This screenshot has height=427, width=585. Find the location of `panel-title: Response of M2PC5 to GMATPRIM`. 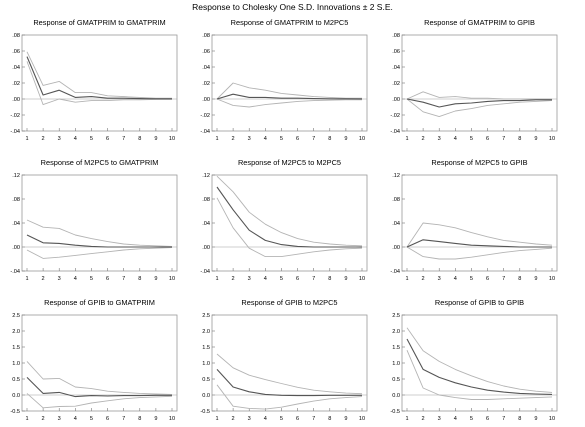

panel-title: Response of M2PC5 to GMATPRIM is located at coordinates (100, 162).